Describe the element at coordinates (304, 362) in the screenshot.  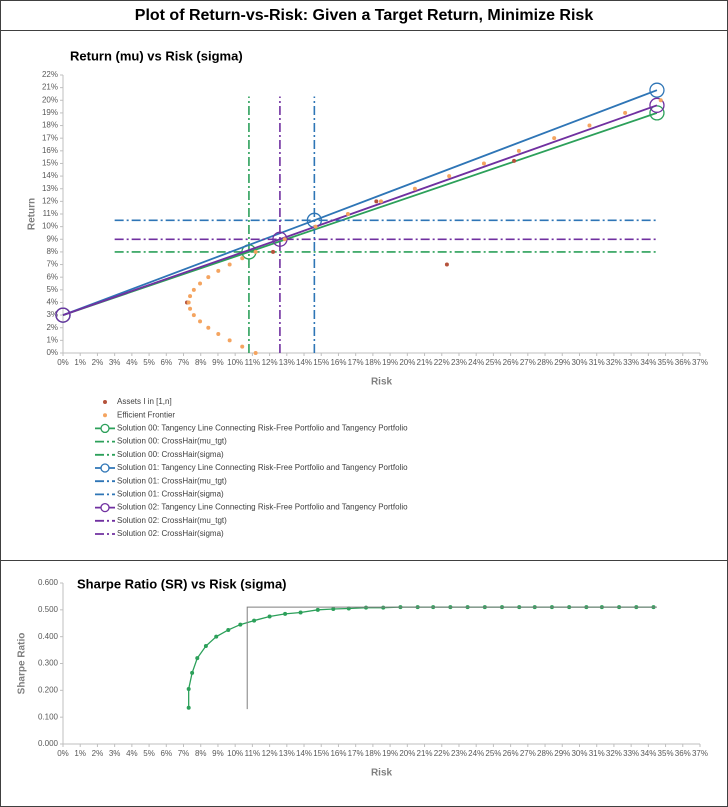
I see `x-tick-label: 14%` at that location.